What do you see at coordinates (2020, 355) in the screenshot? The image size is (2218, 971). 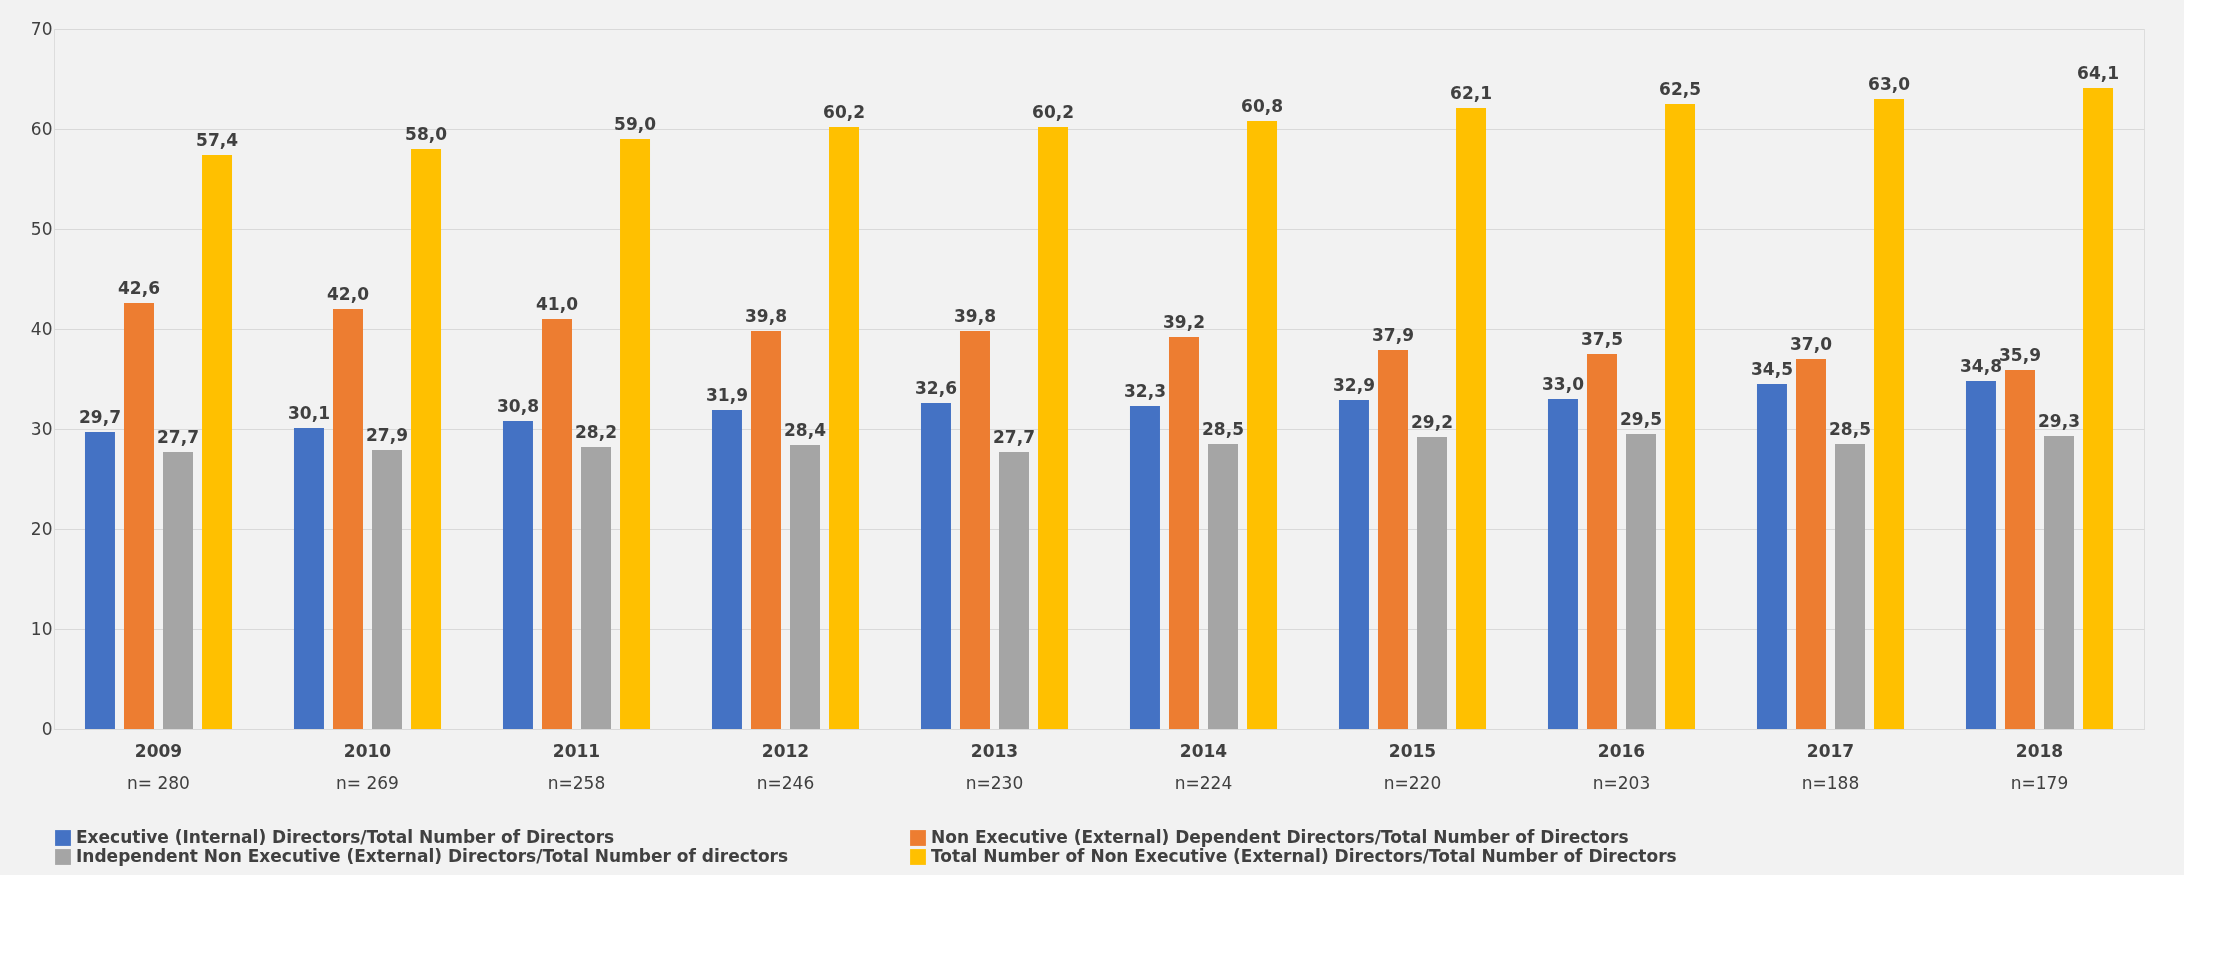 I see `data-label: 35,9` at bounding box center [2020, 355].